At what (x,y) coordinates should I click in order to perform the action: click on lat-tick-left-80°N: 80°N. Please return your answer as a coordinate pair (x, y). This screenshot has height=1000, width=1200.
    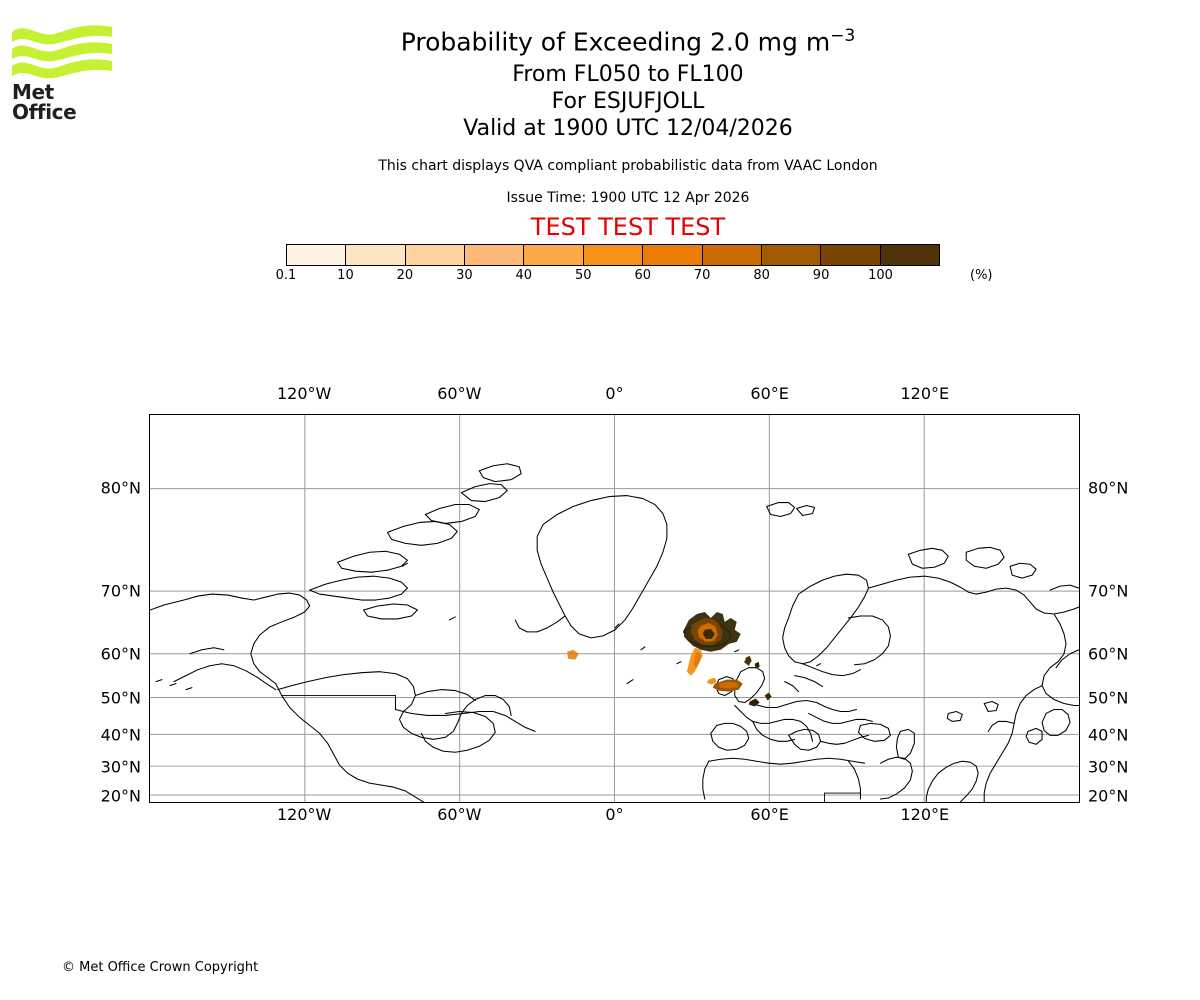
    Looking at the image, I should click on (120, 488).